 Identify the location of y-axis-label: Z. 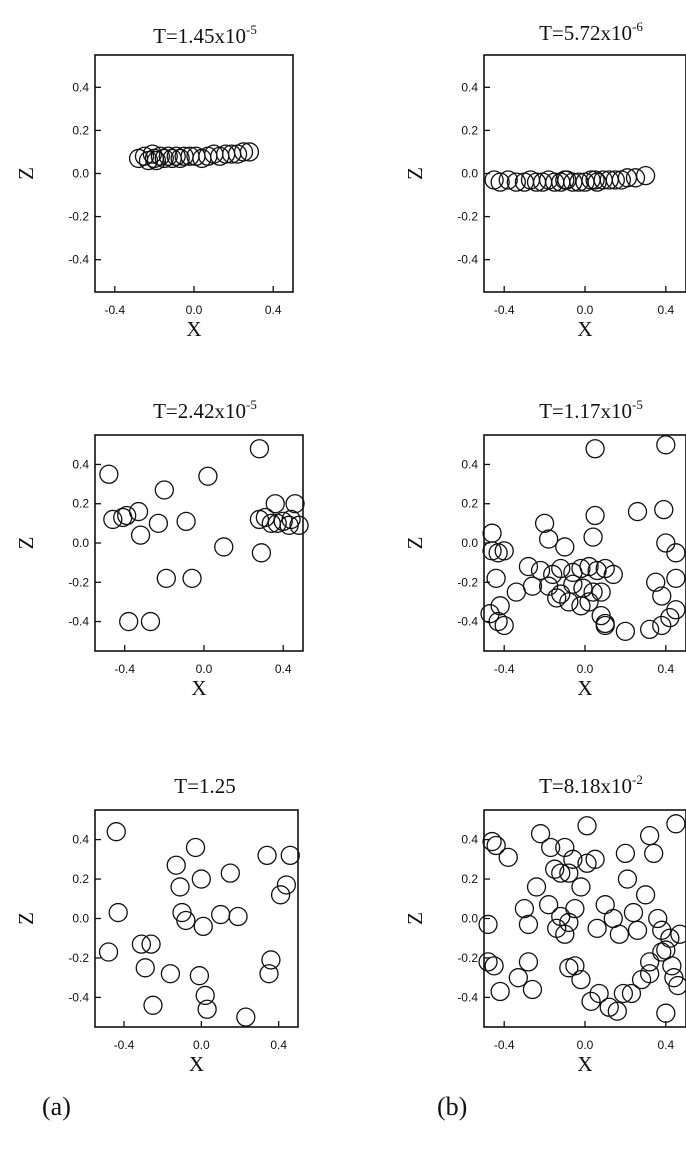
(415, 918).